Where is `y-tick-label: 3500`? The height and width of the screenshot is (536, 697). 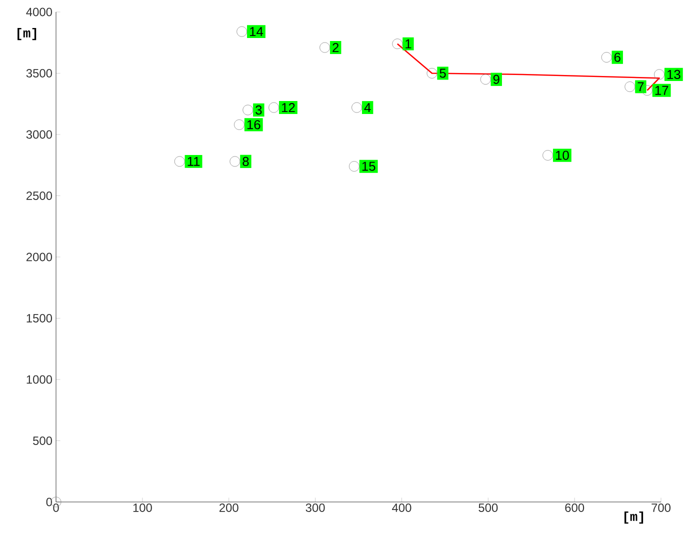
y-tick-label: 3500 is located at coordinates (39, 73).